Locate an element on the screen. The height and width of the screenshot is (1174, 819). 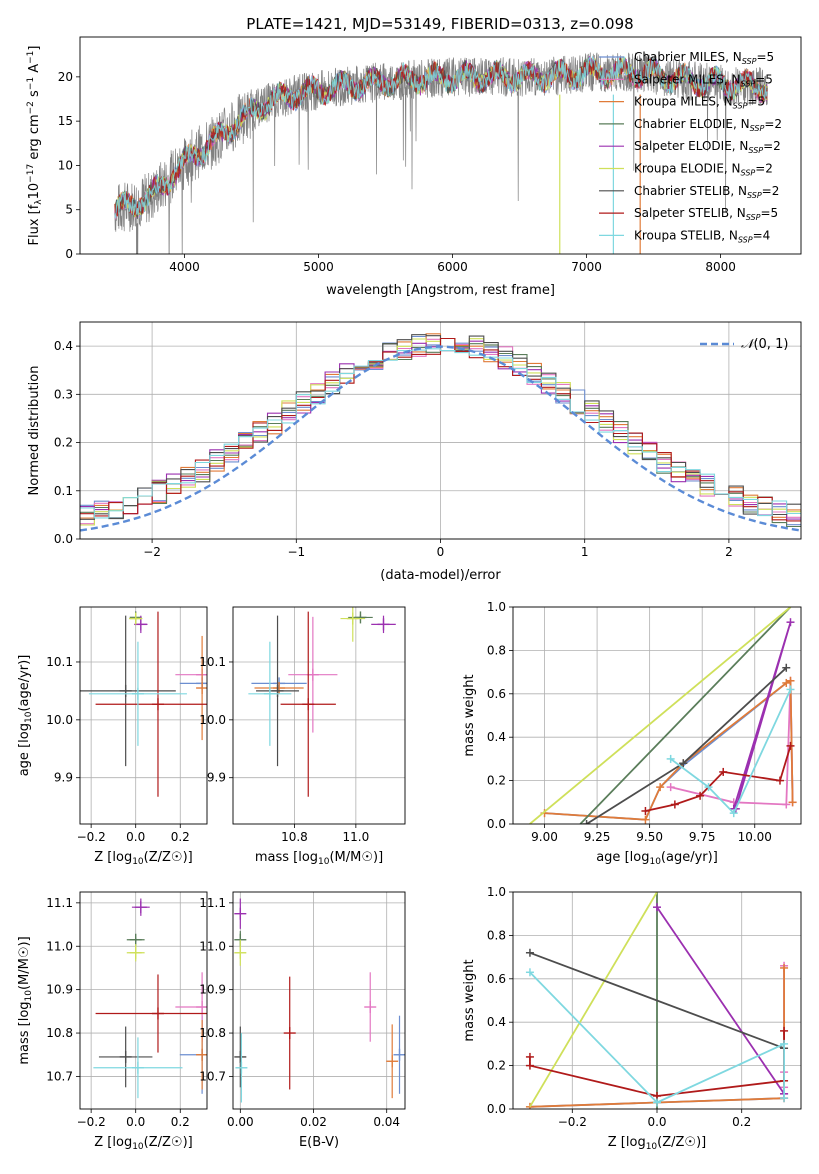
y-tick-label: 0.8 is located at coordinates (496, 650).